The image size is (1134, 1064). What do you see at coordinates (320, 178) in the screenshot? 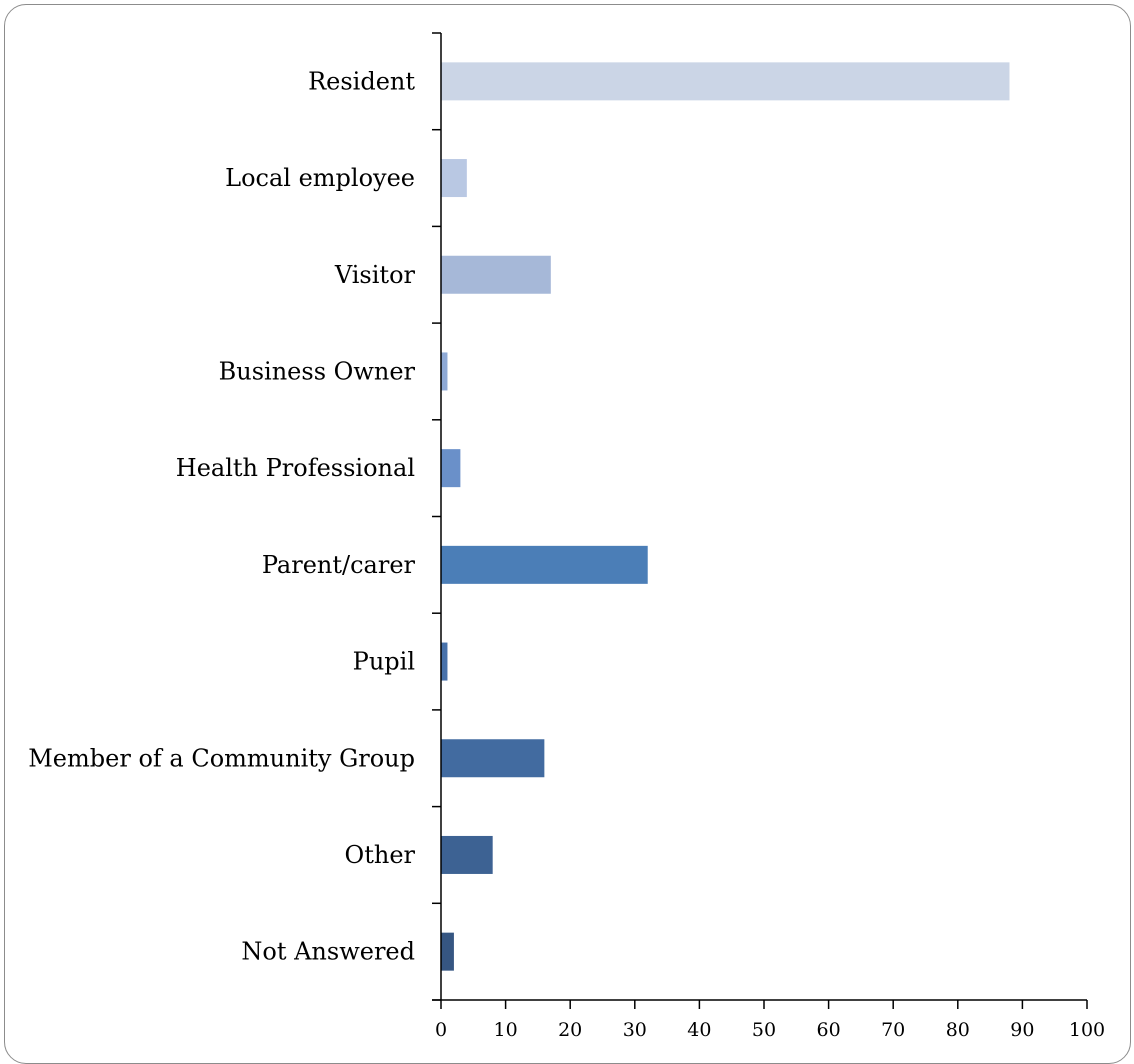
I see `category-label: Local employee` at bounding box center [320, 178].